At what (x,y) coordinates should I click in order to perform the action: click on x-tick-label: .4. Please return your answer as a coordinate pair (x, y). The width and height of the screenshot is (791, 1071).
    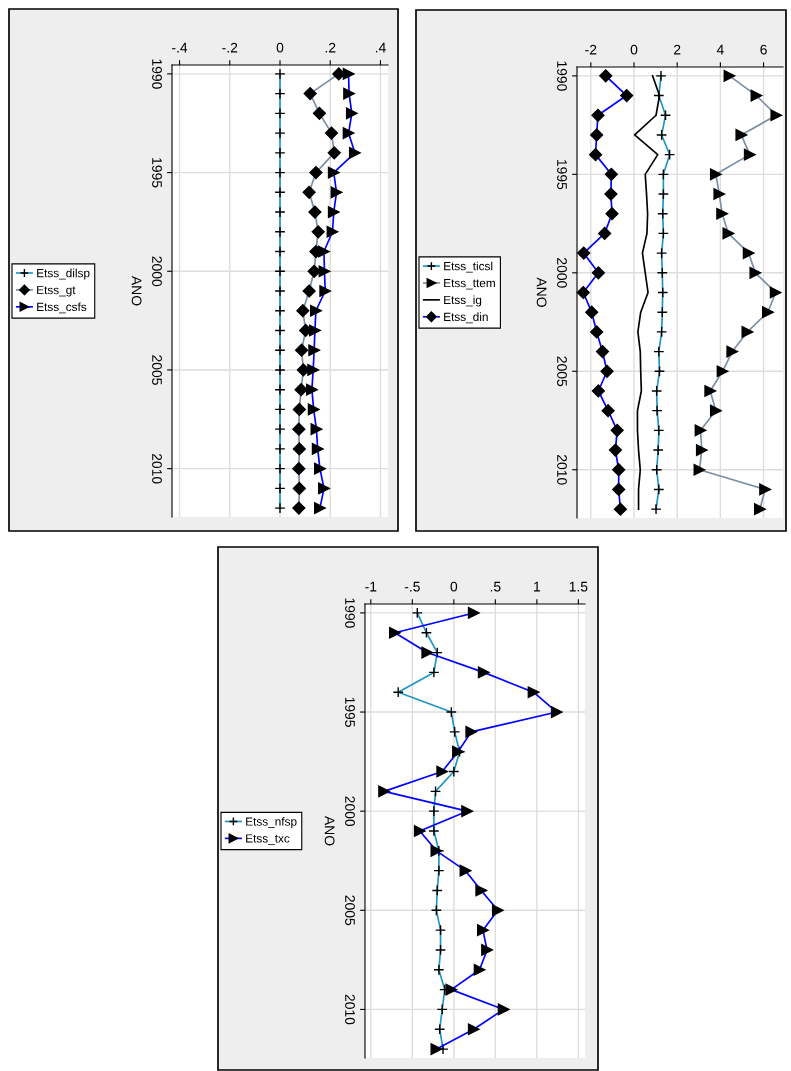
    Looking at the image, I should click on (380, 47).